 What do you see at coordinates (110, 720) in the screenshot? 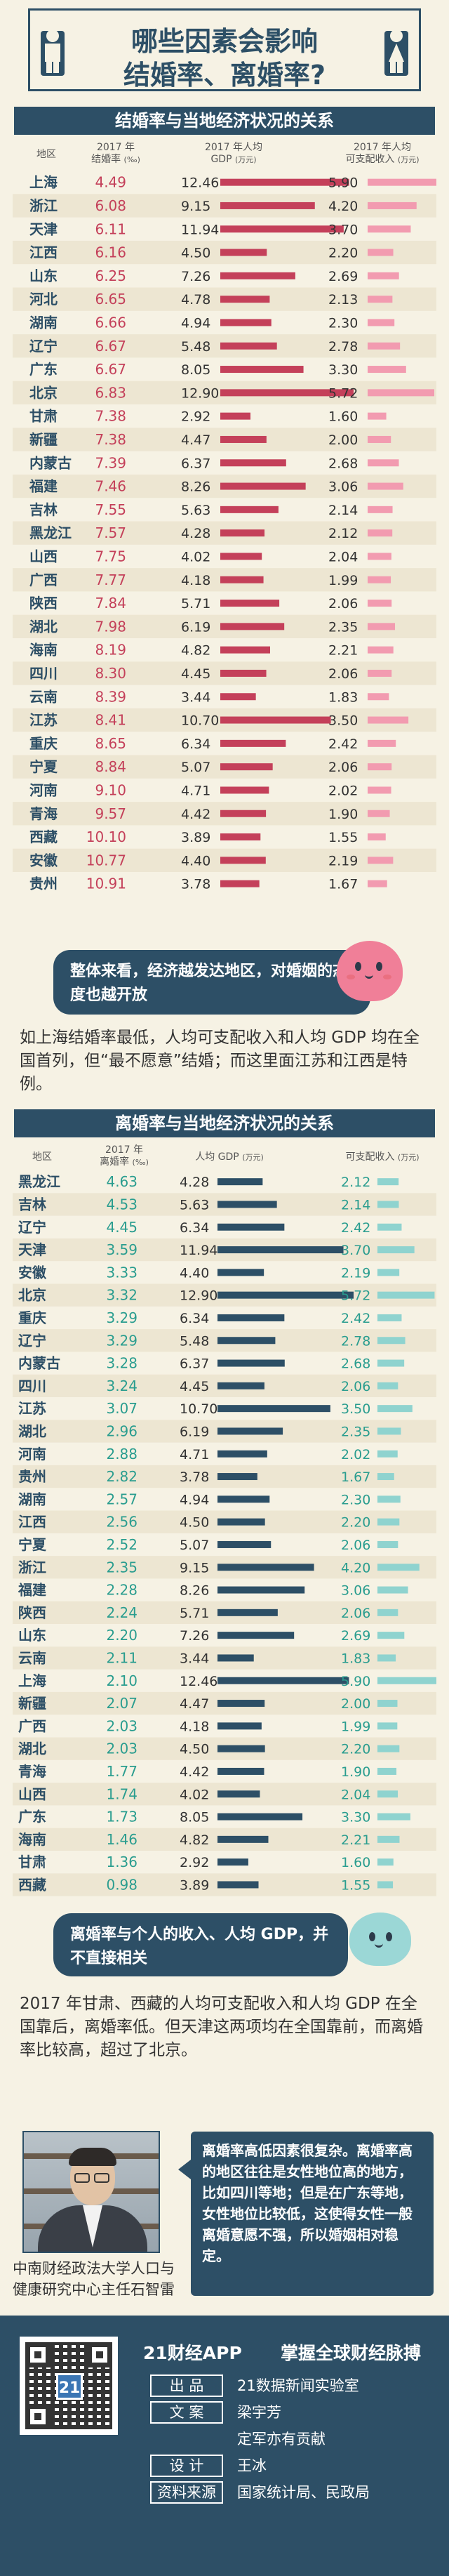
I see `rate-value: 8.41` at bounding box center [110, 720].